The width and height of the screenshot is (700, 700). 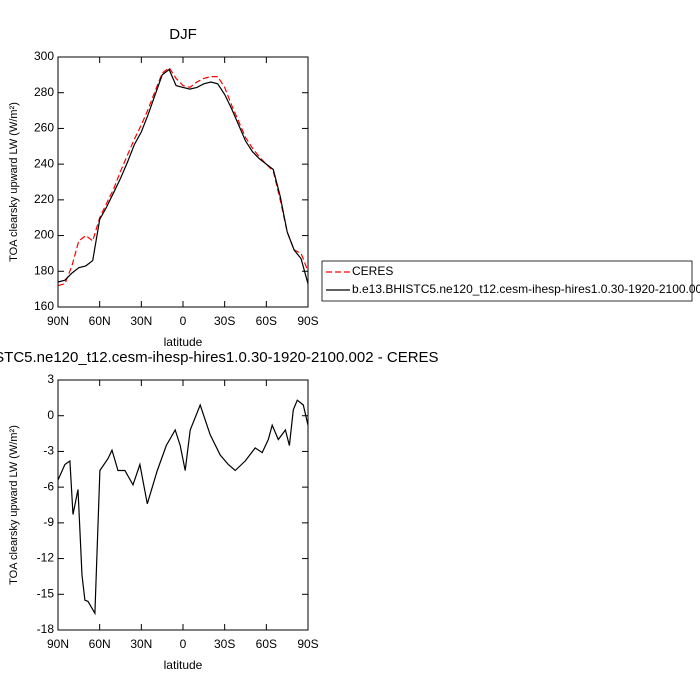 What do you see at coordinates (372, 271) in the screenshot?
I see `legend-label: CERES` at bounding box center [372, 271].